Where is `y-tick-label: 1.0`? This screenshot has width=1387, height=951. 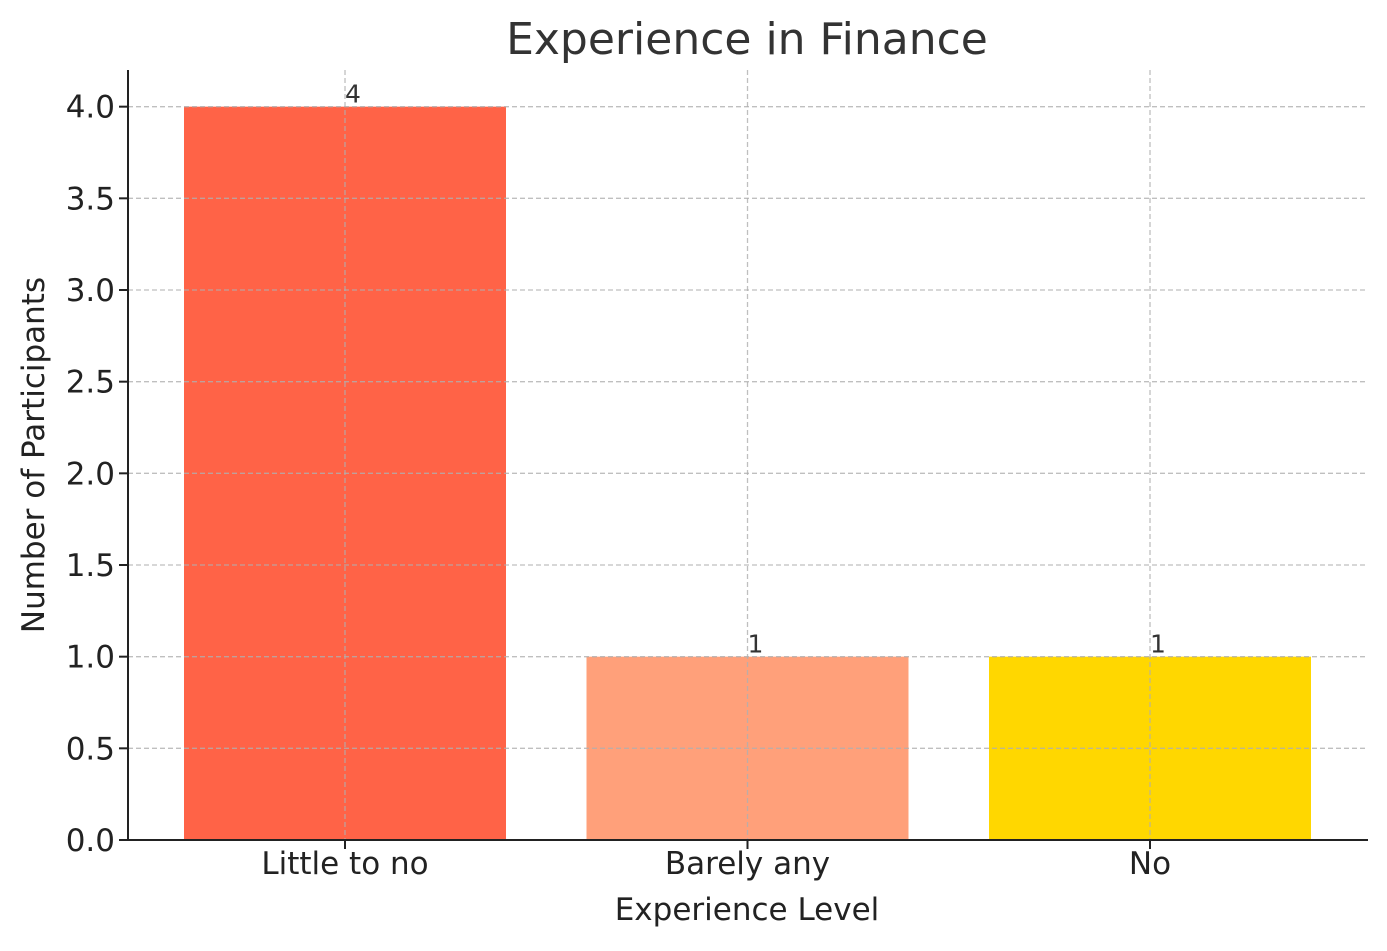 y-tick-label: 1.0 is located at coordinates (90, 658).